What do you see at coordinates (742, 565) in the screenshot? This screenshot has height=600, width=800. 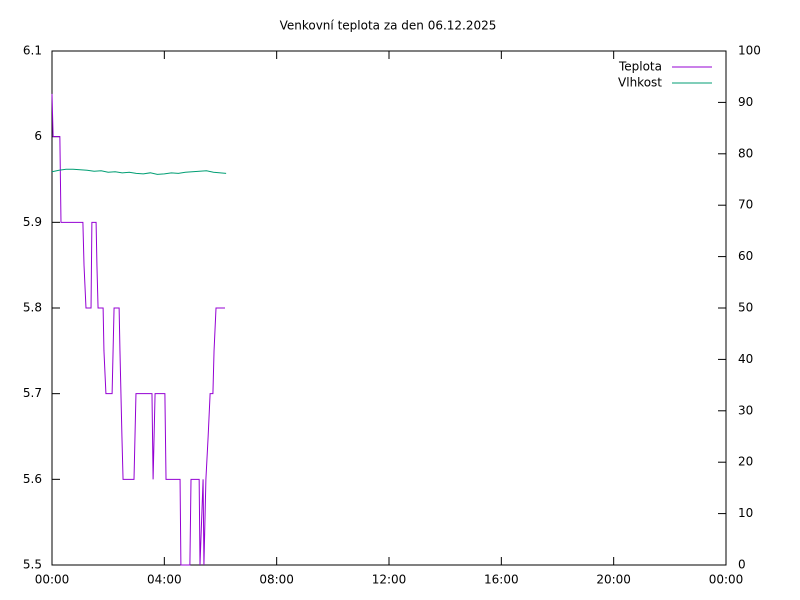 I see `y2-tick-label: 0` at bounding box center [742, 565].